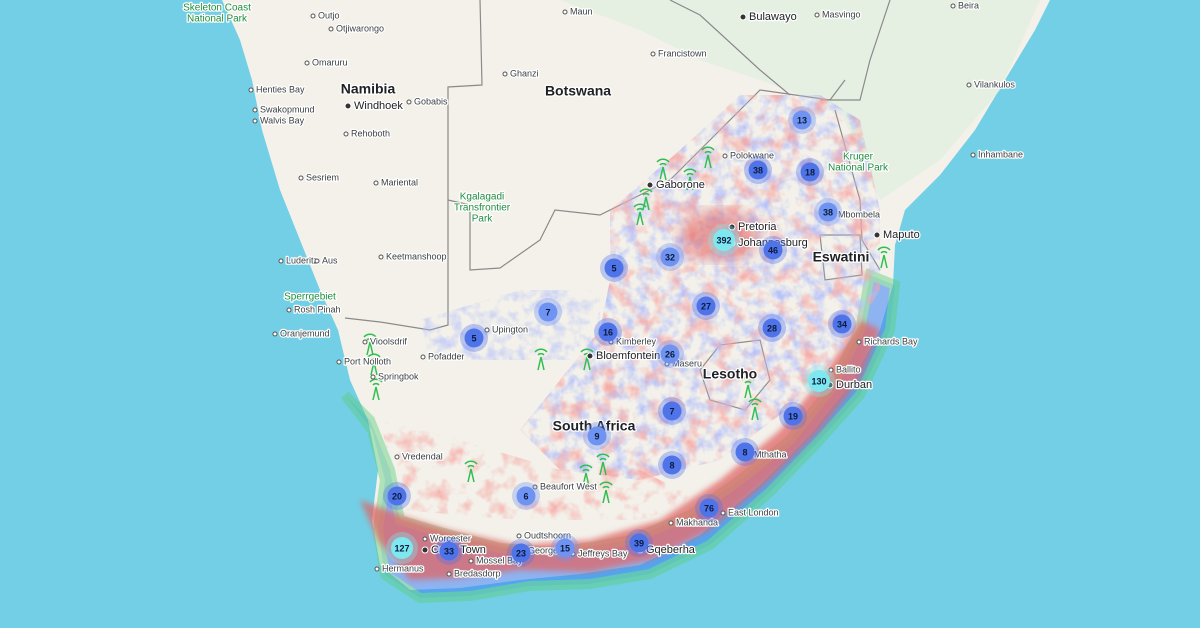  I want to click on park-label: Park, so click(483, 219).